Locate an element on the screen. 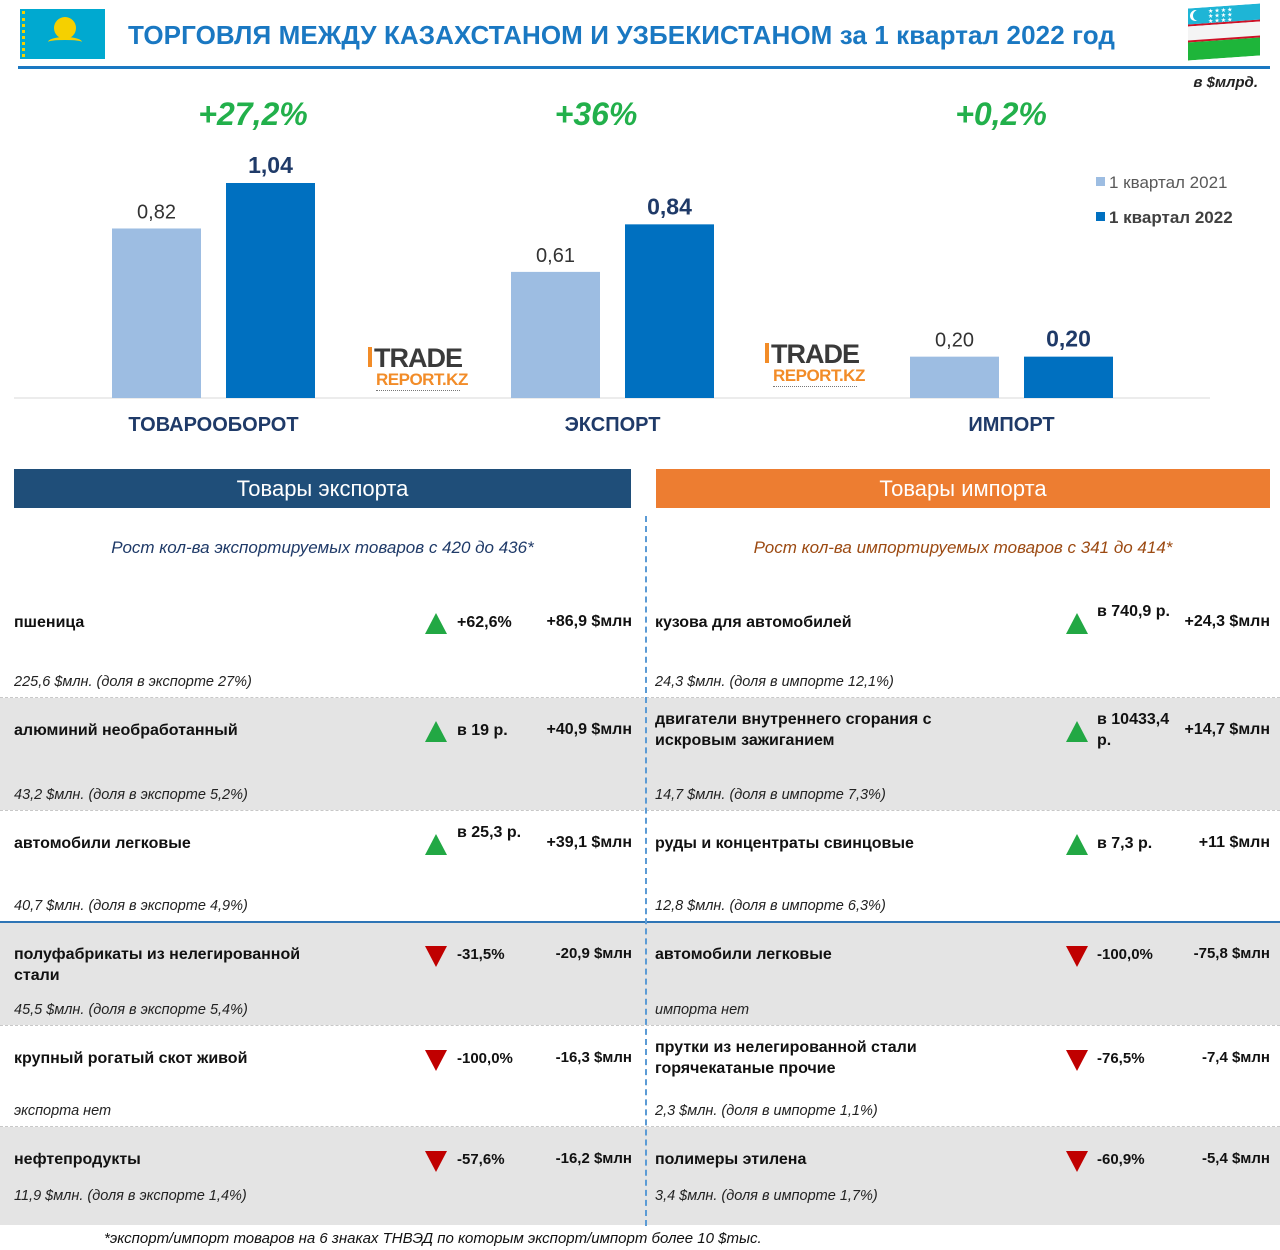 Image resolution: width=1280 pixels, height=1250 pixels. change-amount: -20,9 $млн is located at coordinates (593, 953).